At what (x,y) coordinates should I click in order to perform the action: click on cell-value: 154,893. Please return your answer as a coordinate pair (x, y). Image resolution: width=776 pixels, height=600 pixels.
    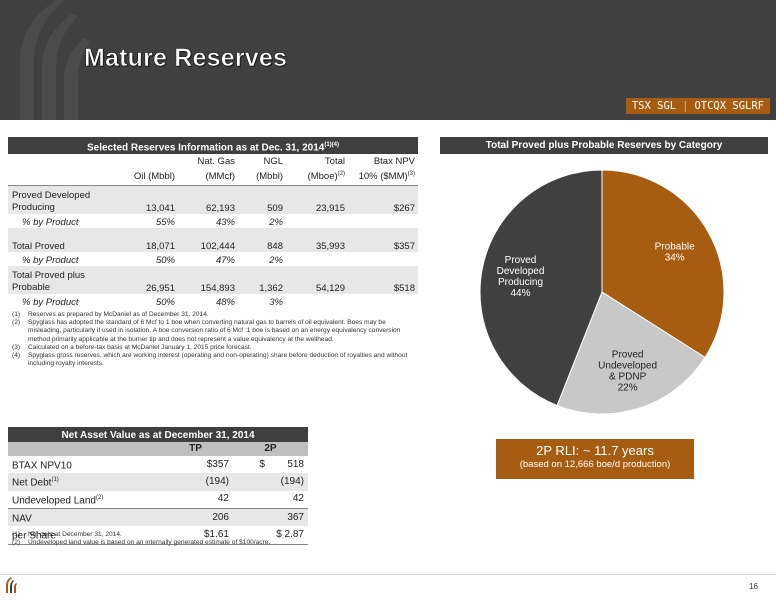
    Looking at the image, I should click on (208, 279).